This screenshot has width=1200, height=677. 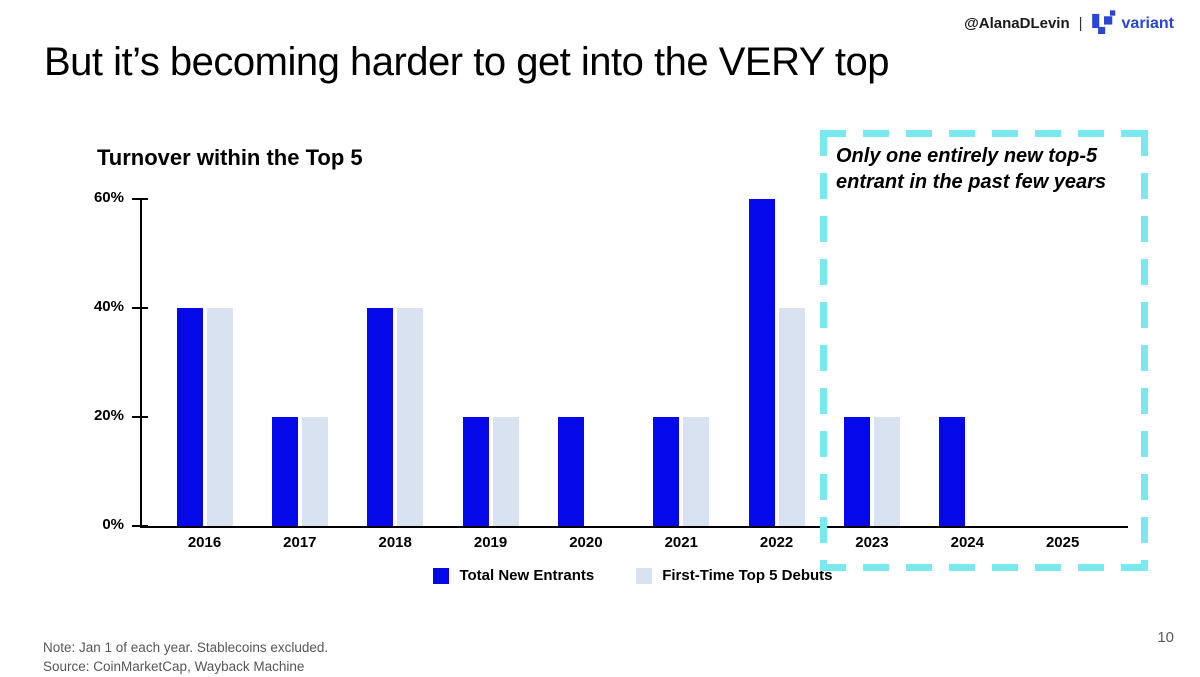 I want to click on brand-name: variant, so click(x=1147, y=23).